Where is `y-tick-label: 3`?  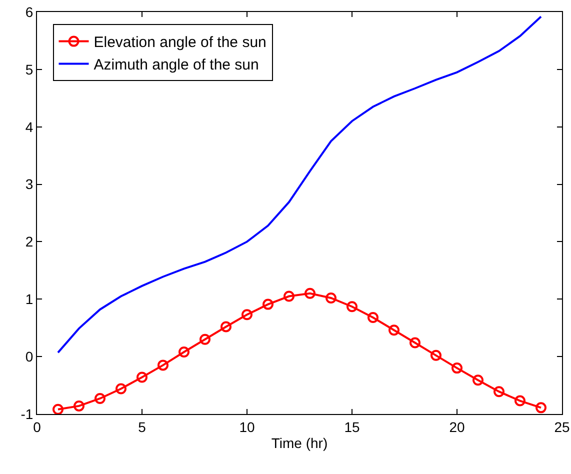 y-tick-label: 3 is located at coordinates (29, 184).